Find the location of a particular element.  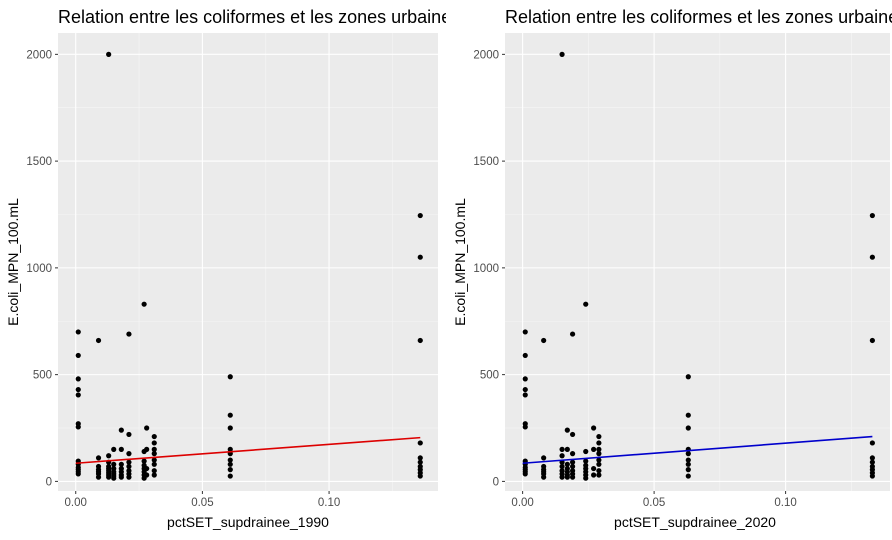

trend-line is located at coordinates (697, 450).